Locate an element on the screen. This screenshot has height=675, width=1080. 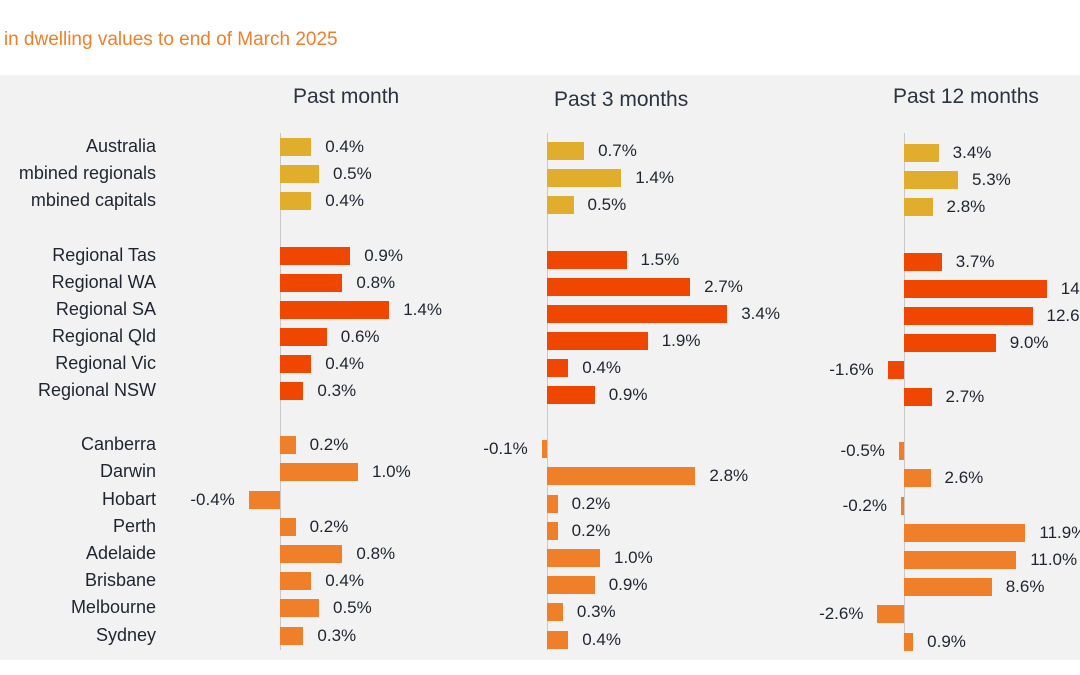
data-label: 14. is located at coordinates (1070, 288).